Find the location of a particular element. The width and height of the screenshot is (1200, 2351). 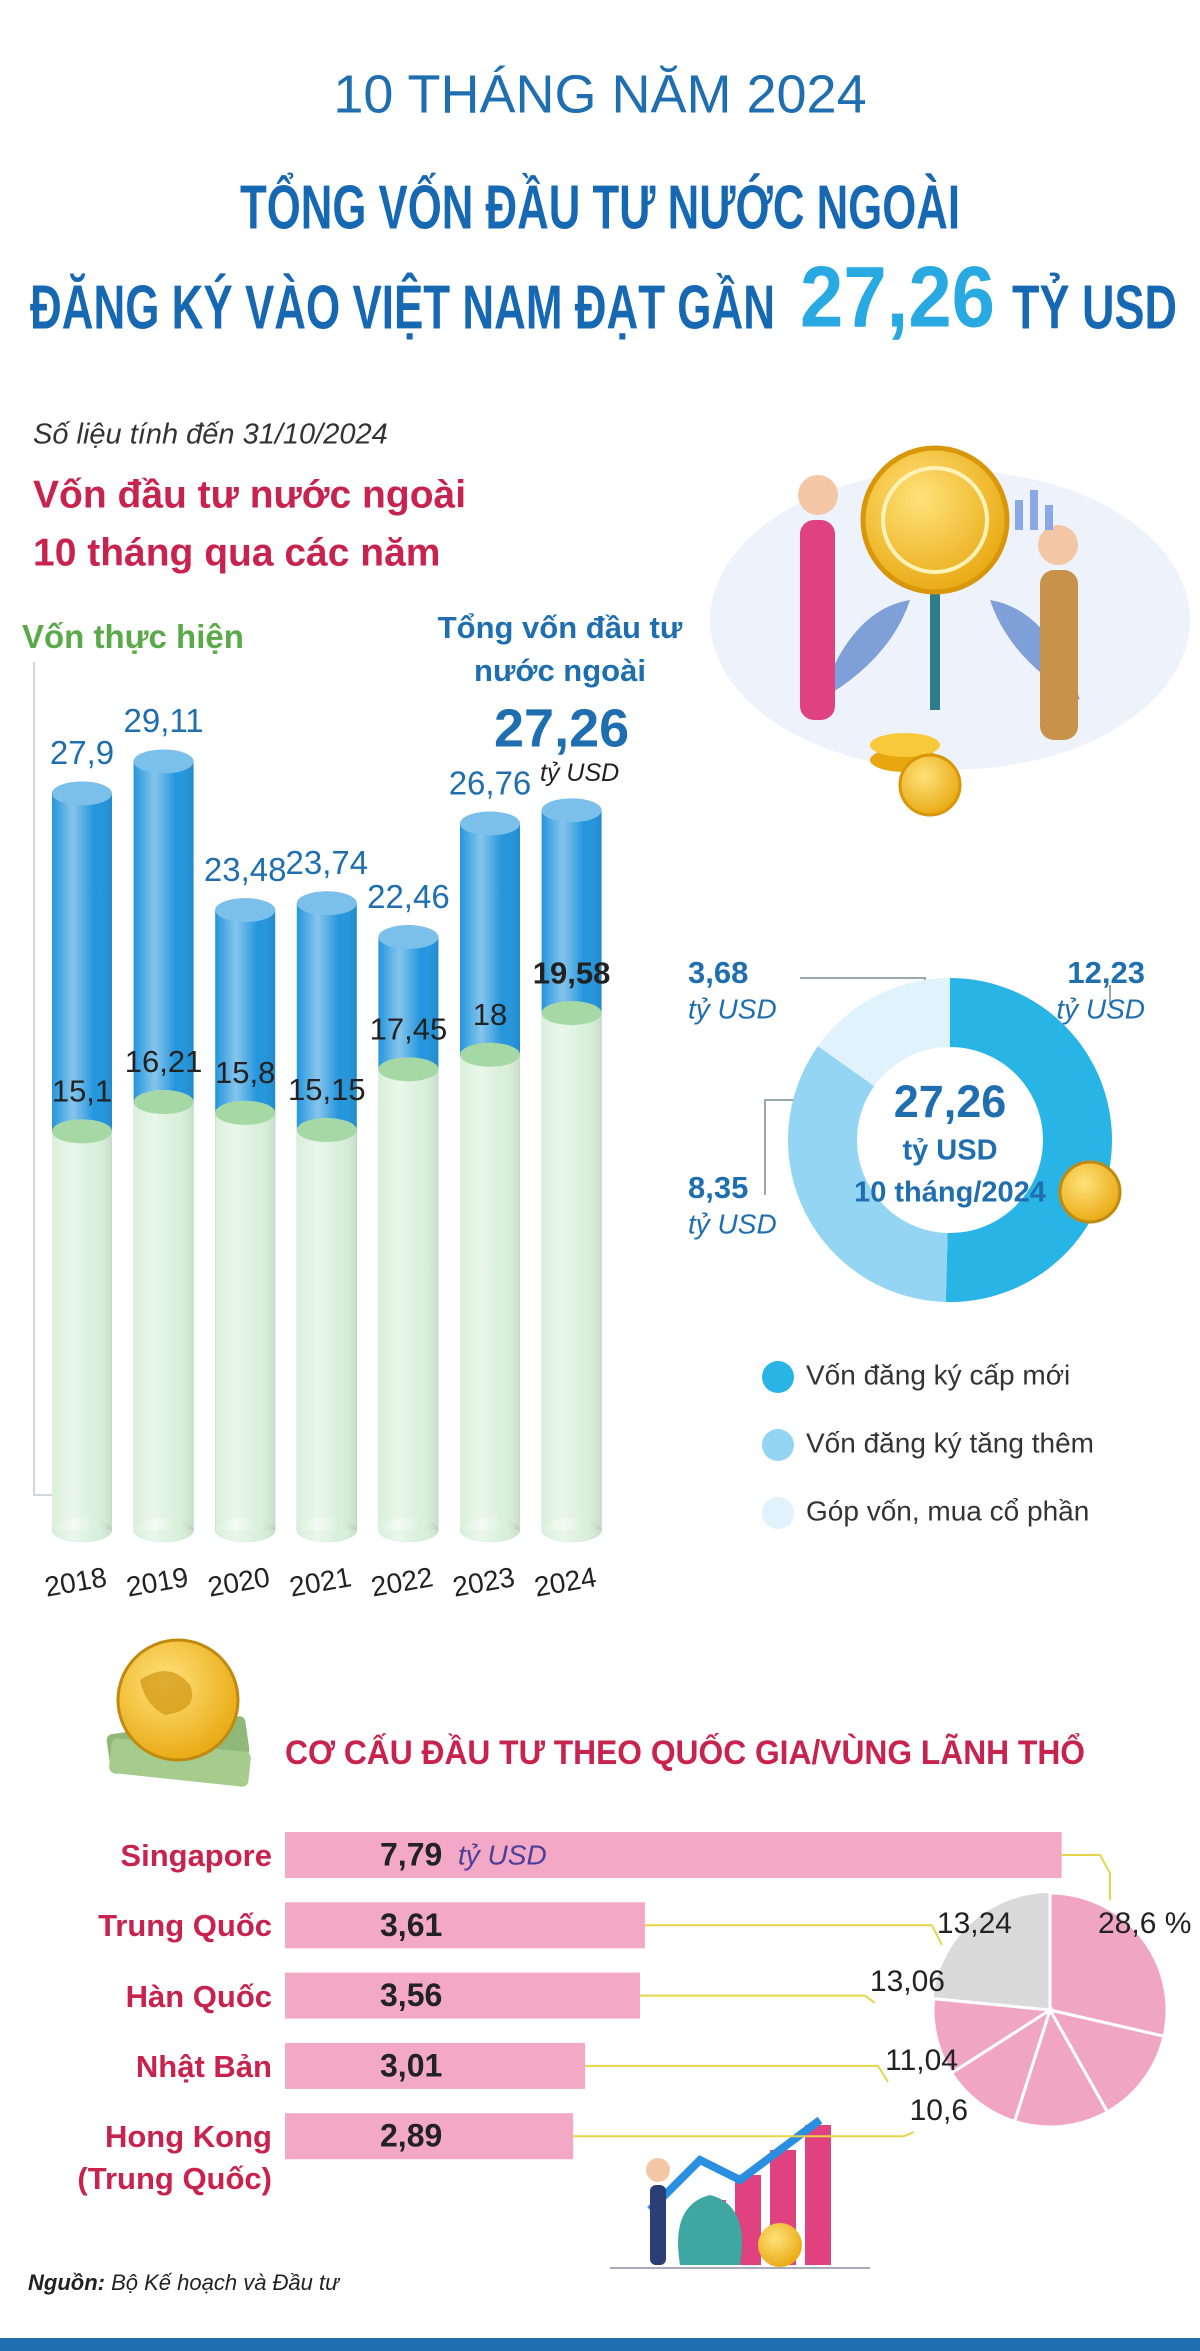

value-label: 3,01 is located at coordinates (411, 2065).